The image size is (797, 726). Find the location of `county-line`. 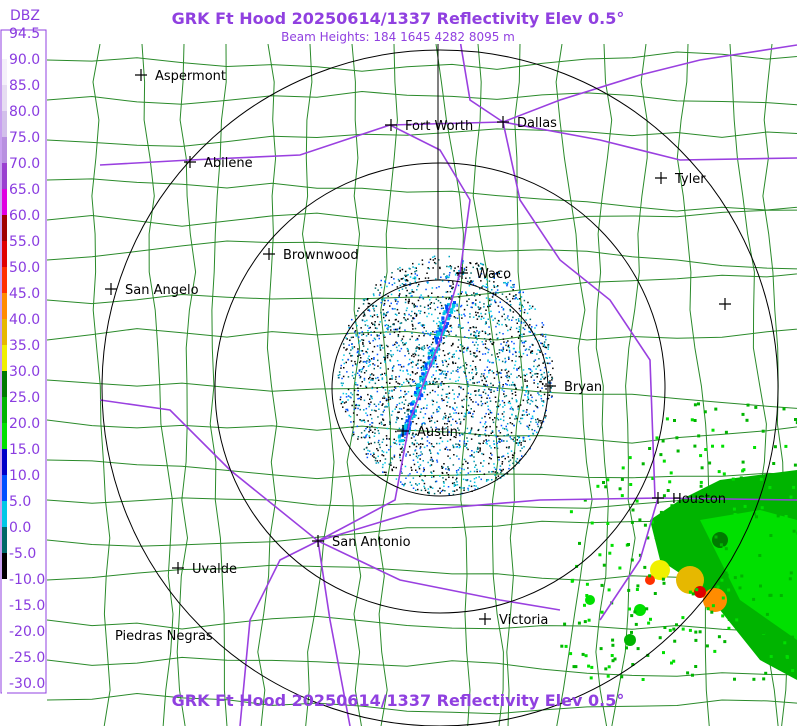

county-line is located at coordinates (267, 385).